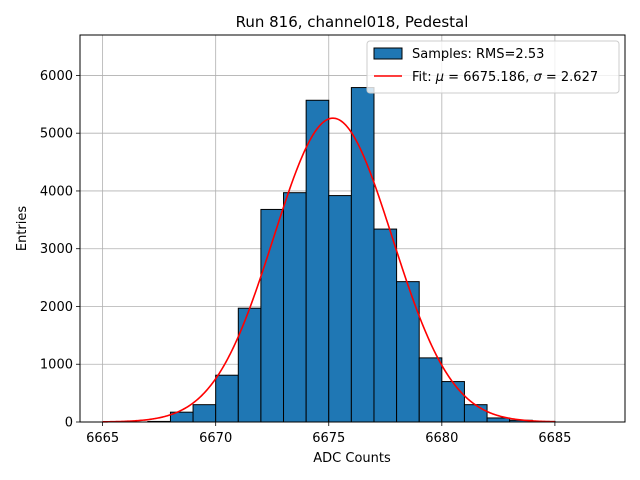 This screenshot has height=480, width=640. What do you see at coordinates (56, 134) in the screenshot?
I see `y-tick-label: 5000` at bounding box center [56, 134].